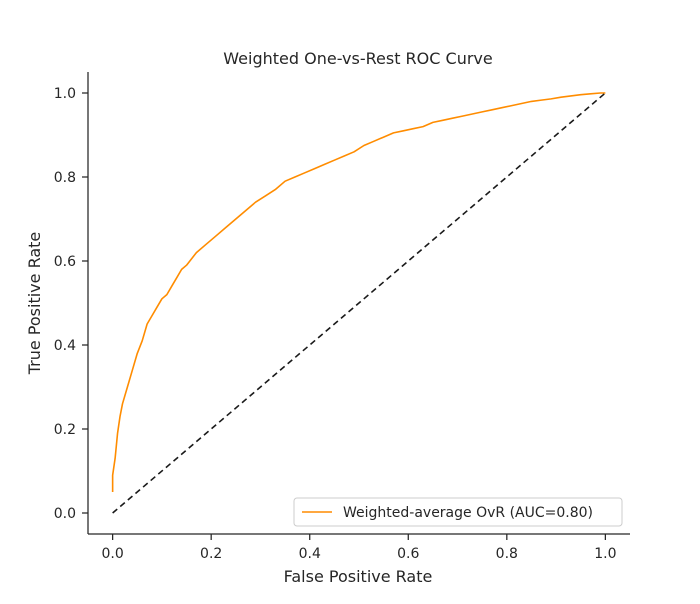  What do you see at coordinates (605, 554) in the screenshot?
I see `x-tick-label: 1.0` at bounding box center [605, 554].